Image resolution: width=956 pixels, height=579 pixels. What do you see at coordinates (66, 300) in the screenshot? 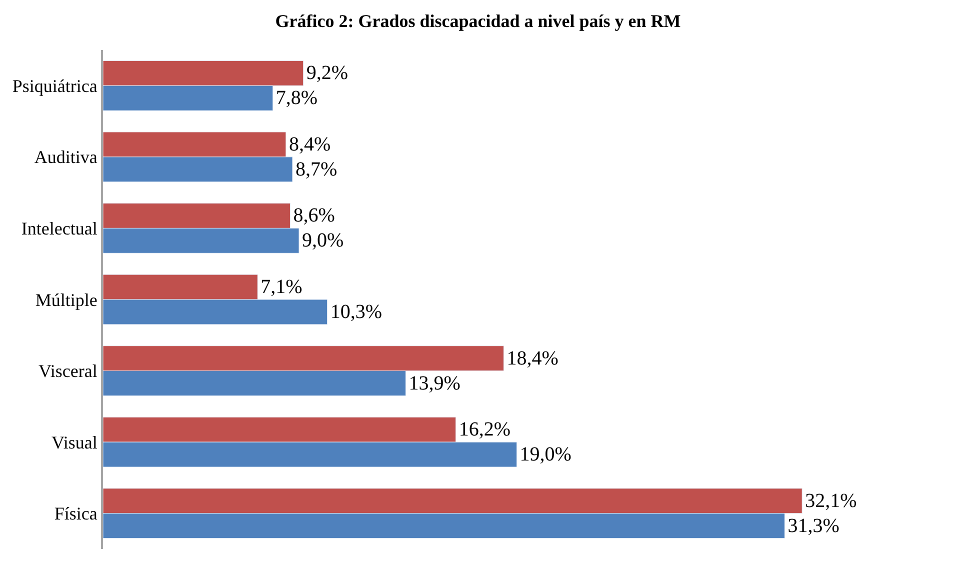
I see `y-tick-label: Múltiple` at bounding box center [66, 300].